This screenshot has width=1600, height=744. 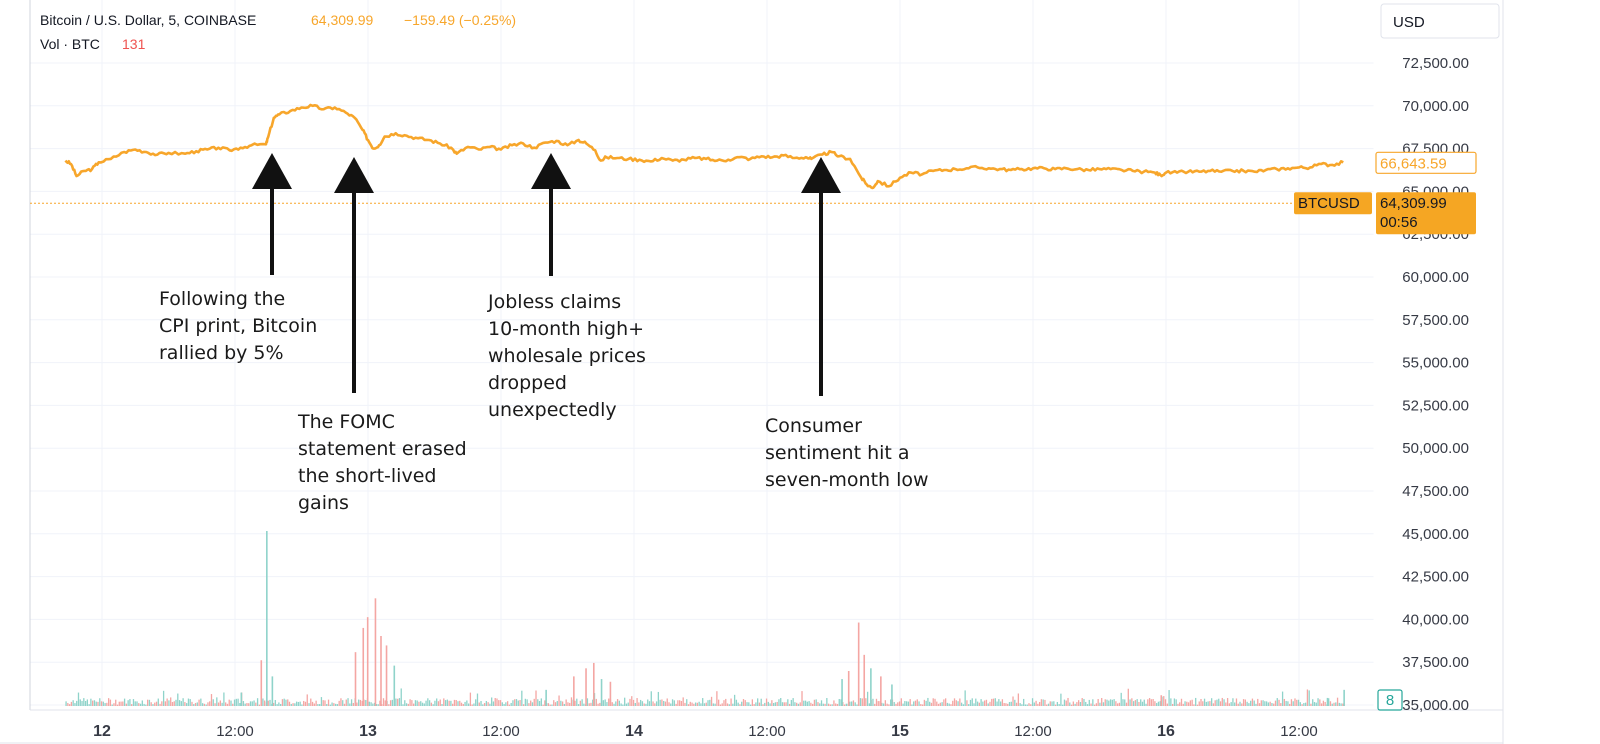 I want to click on annotation-text-line: the short-lived, so click(x=367, y=476).